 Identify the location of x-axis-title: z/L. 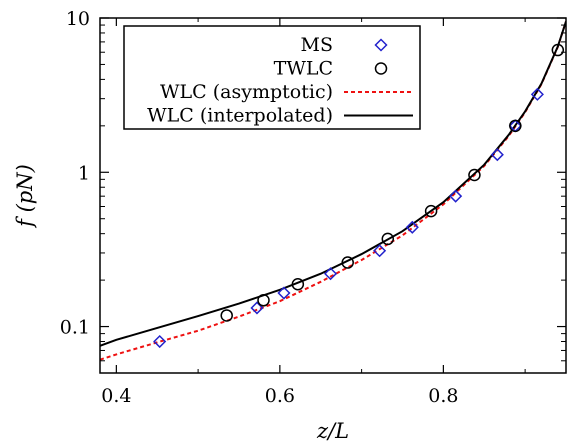
(332, 431).